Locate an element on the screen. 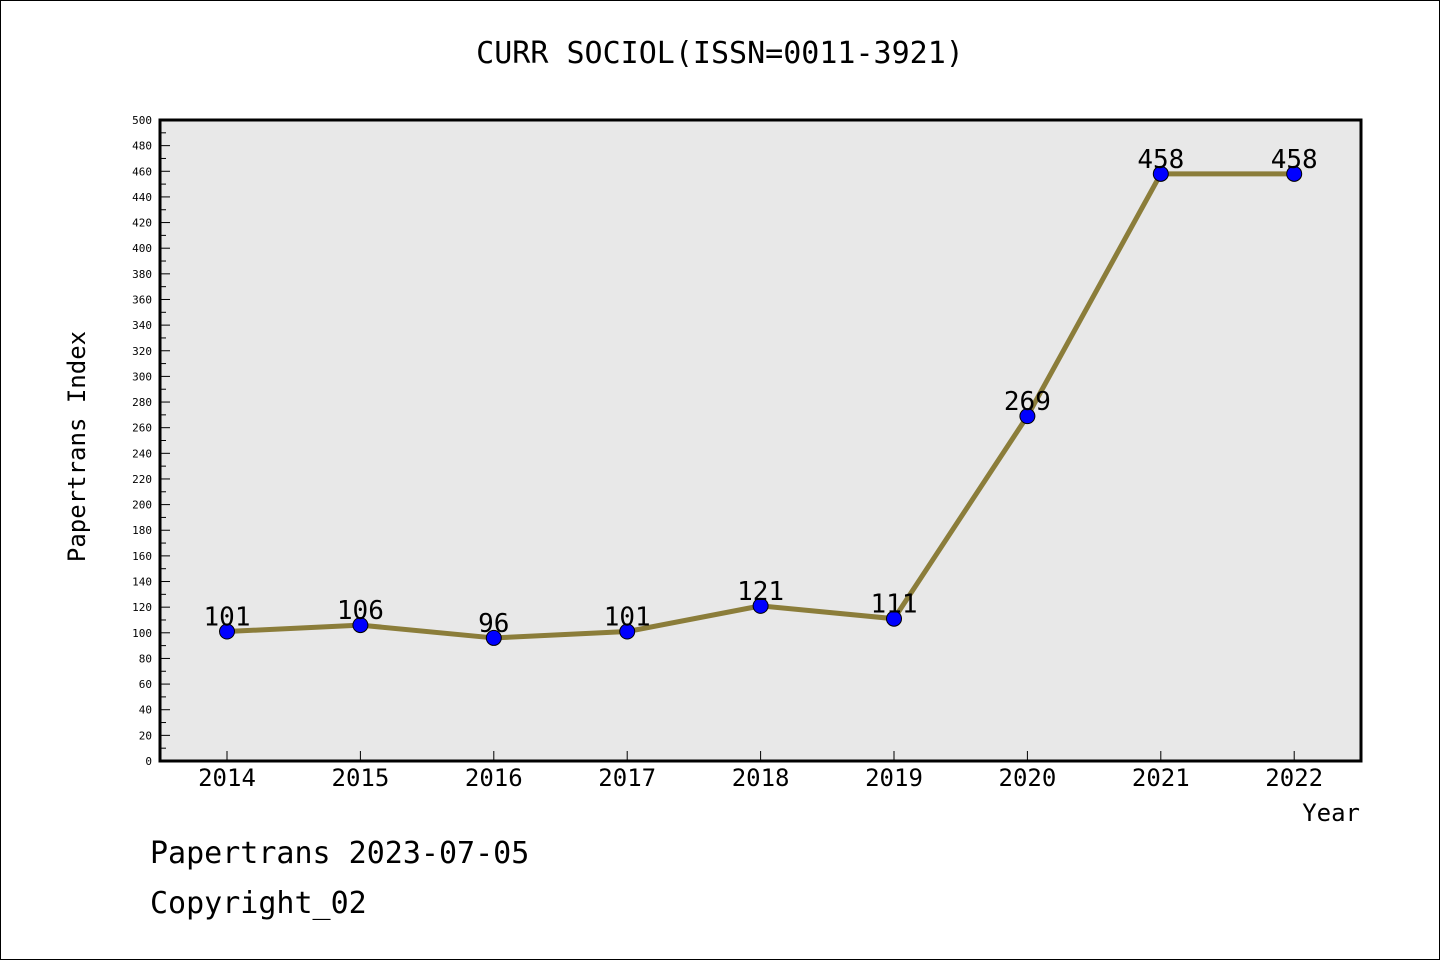 The height and width of the screenshot is (960, 1440). y-tick-label: 100 is located at coordinates (142, 633).